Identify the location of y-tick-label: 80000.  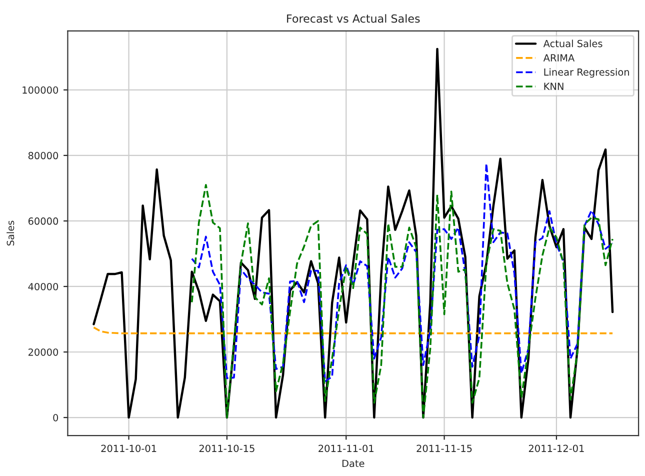
(43, 156).